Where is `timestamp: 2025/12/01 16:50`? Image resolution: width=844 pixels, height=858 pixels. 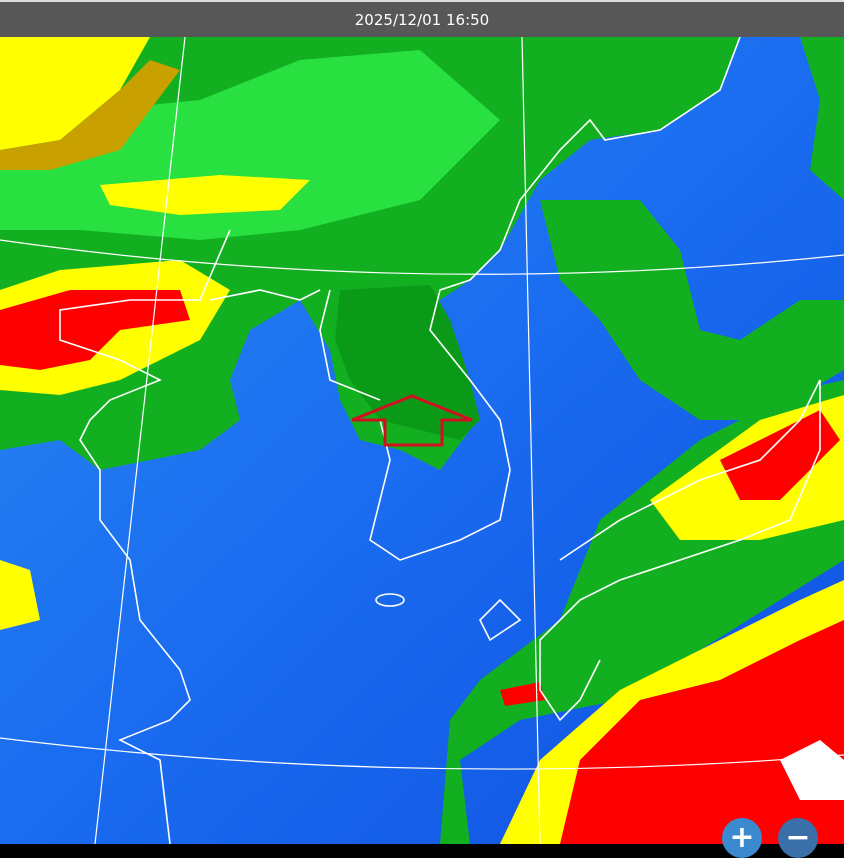
timestamp: 2025/12/01 16:50 is located at coordinates (422, 19).